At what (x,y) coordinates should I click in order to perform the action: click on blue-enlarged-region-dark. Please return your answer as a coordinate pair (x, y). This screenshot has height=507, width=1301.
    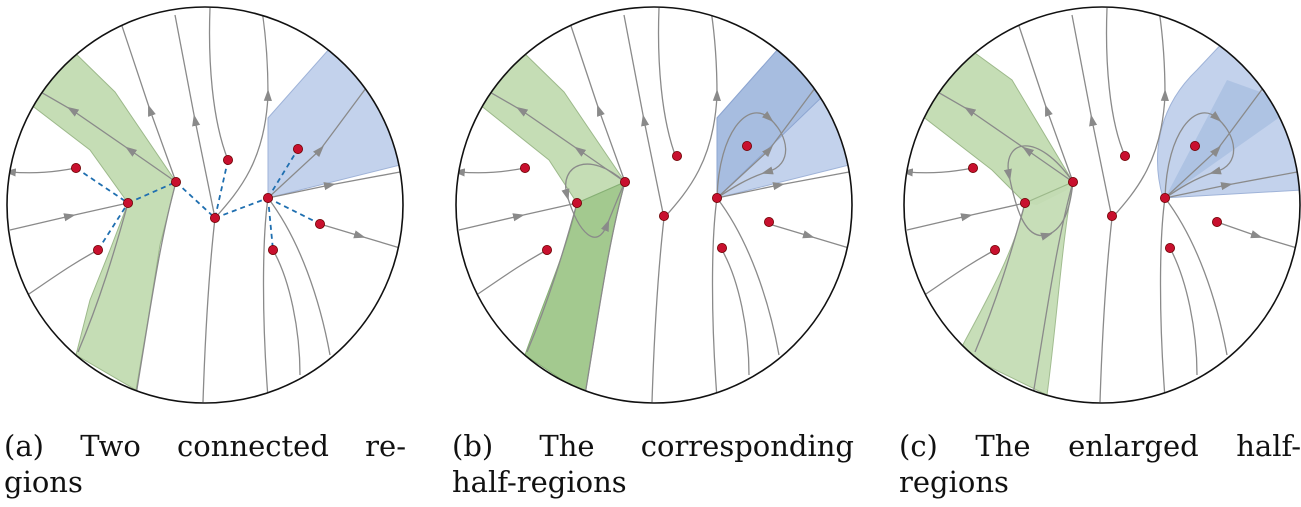
    Looking at the image, I should click on (1231, 139).